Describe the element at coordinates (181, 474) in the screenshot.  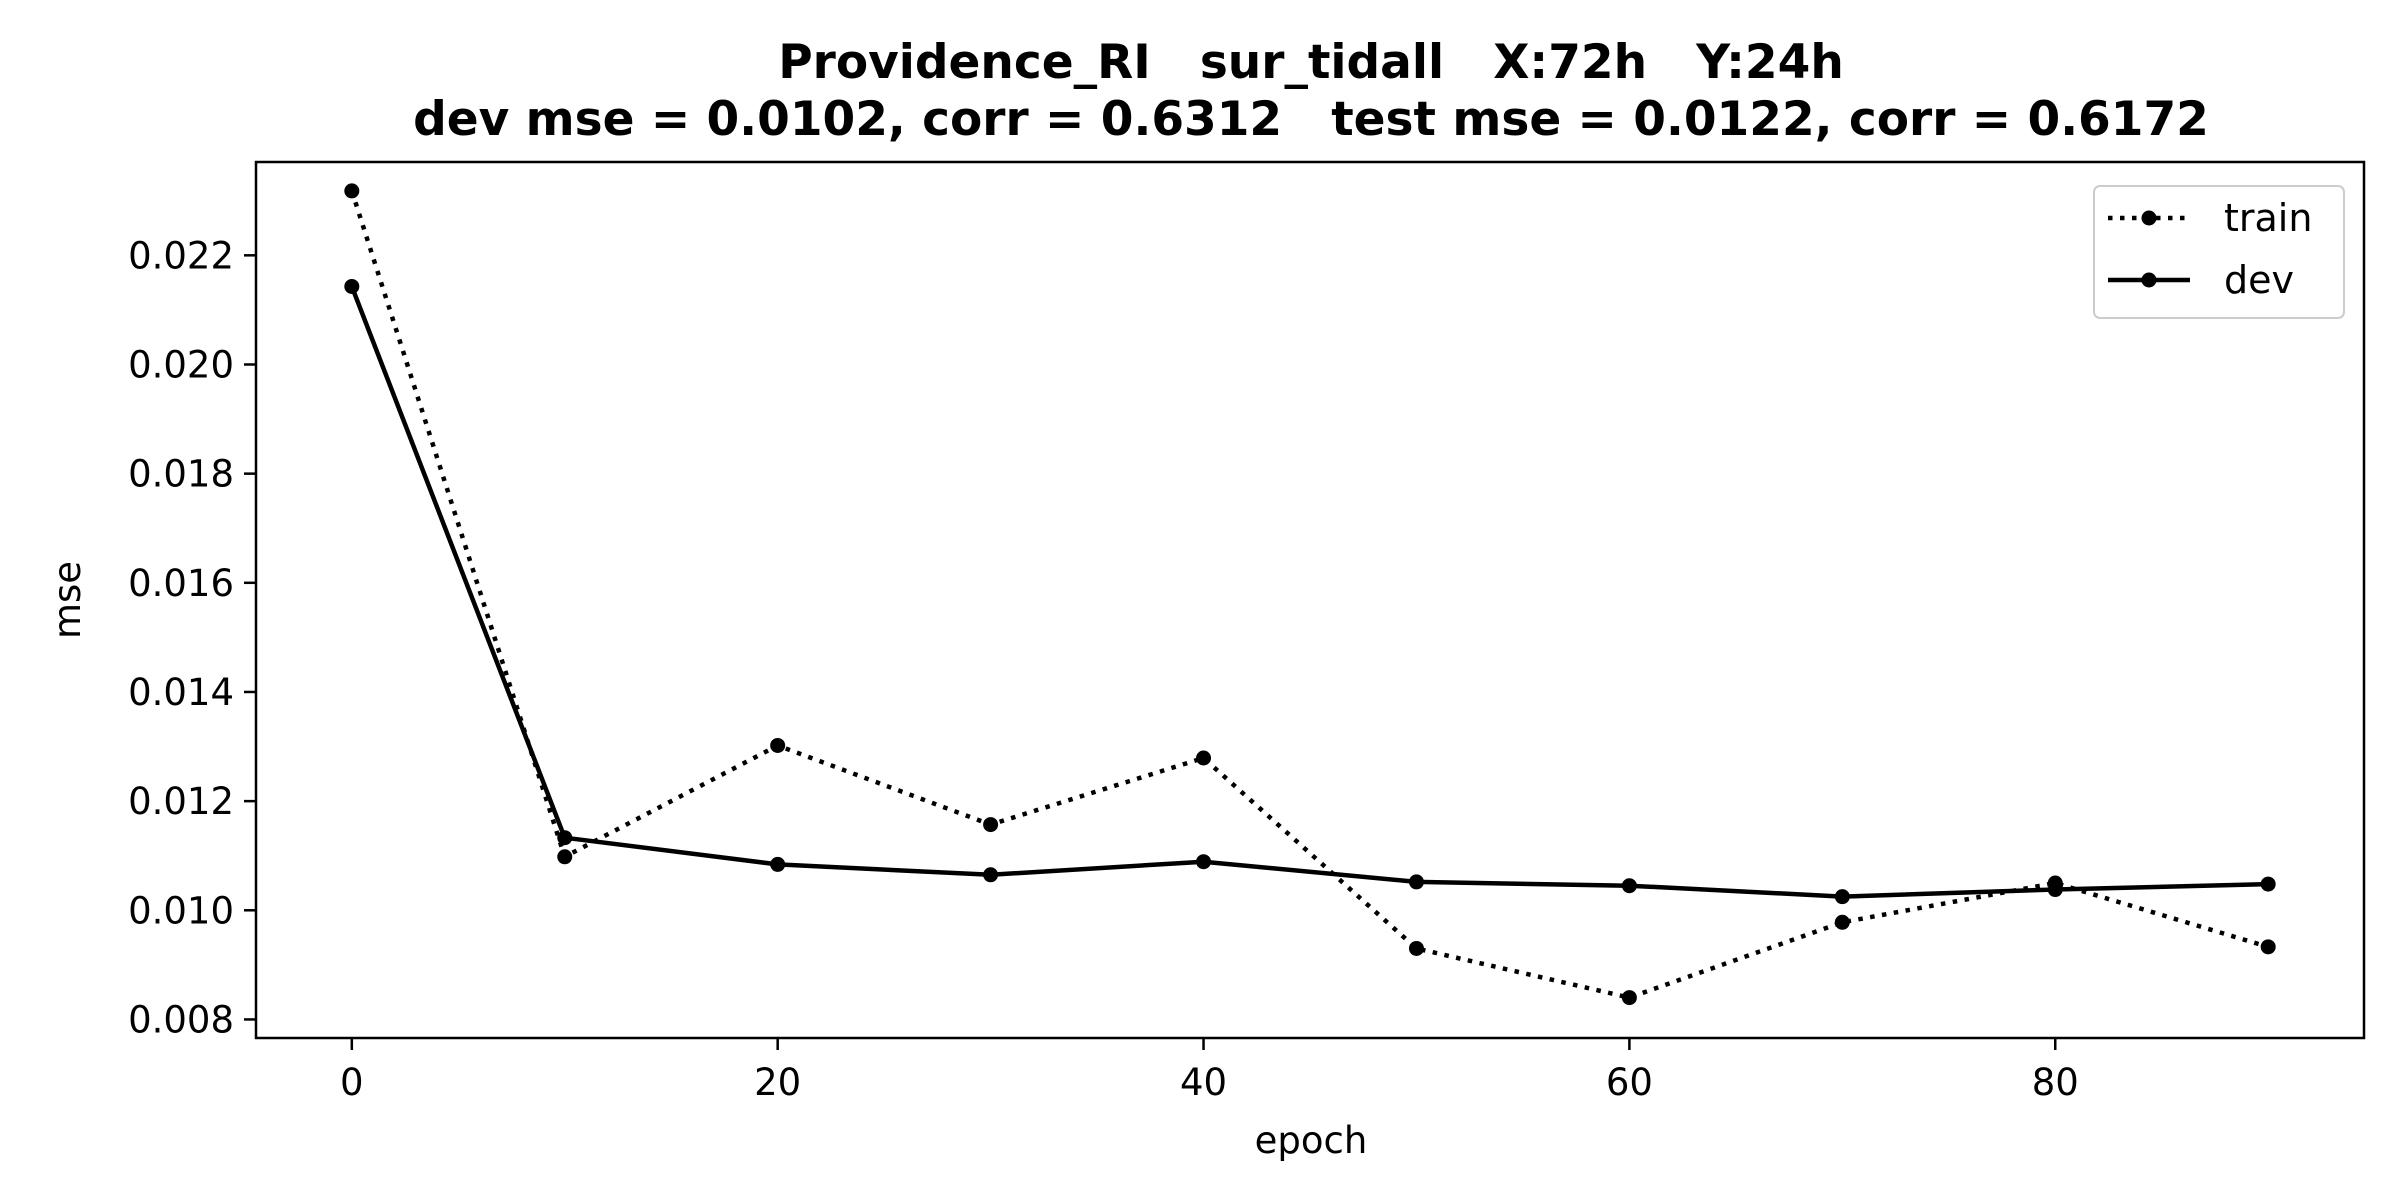
I see `y-tick-label: 0.018` at that location.